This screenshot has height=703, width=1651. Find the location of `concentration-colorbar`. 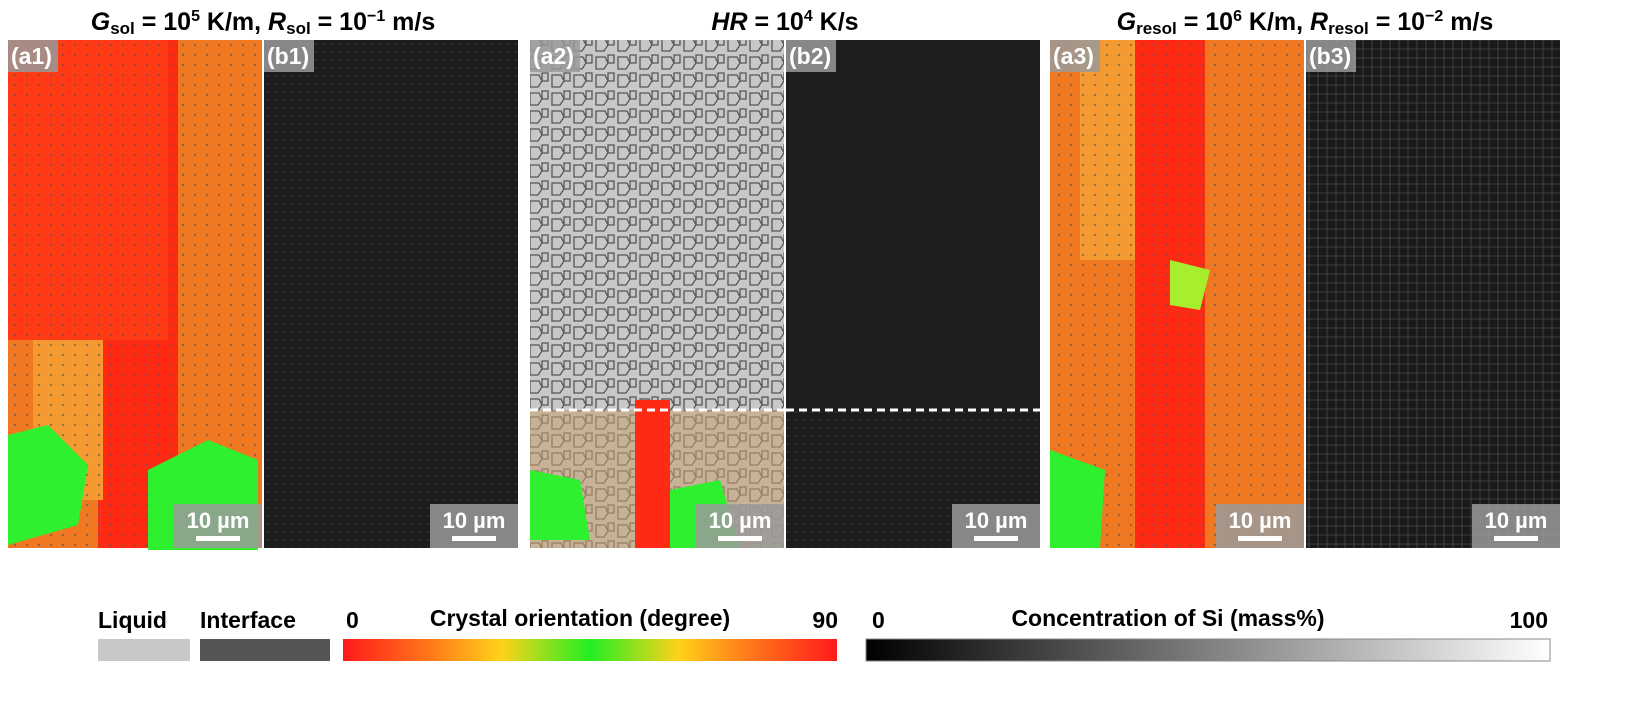

concentration-colorbar is located at coordinates (1208, 650).